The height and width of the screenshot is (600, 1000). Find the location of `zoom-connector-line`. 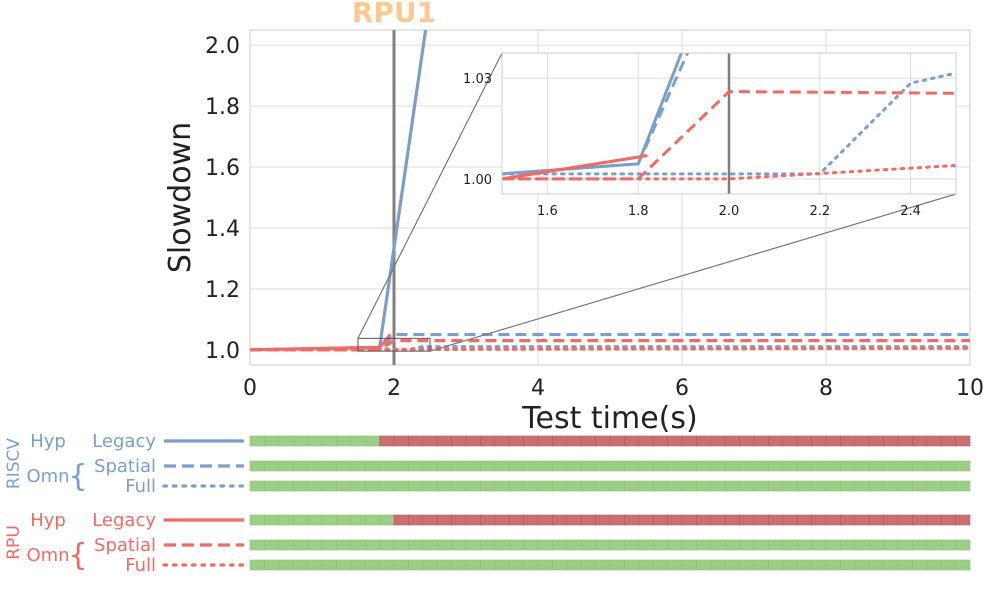

zoom-connector-line is located at coordinates (430, 195).